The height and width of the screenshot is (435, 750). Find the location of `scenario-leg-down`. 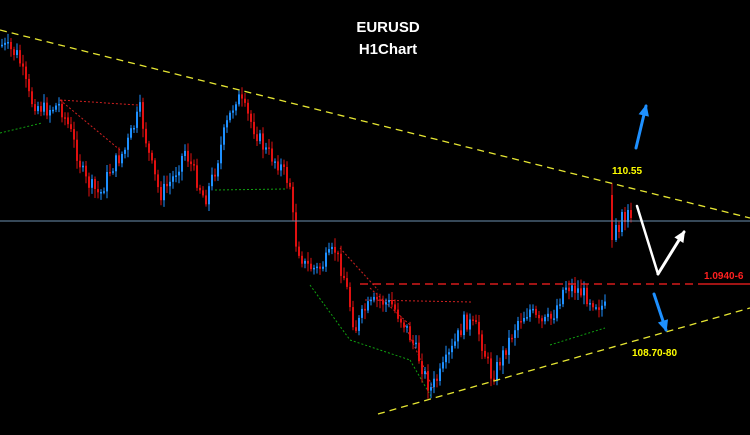

scenario-leg-down is located at coordinates (647, 240).